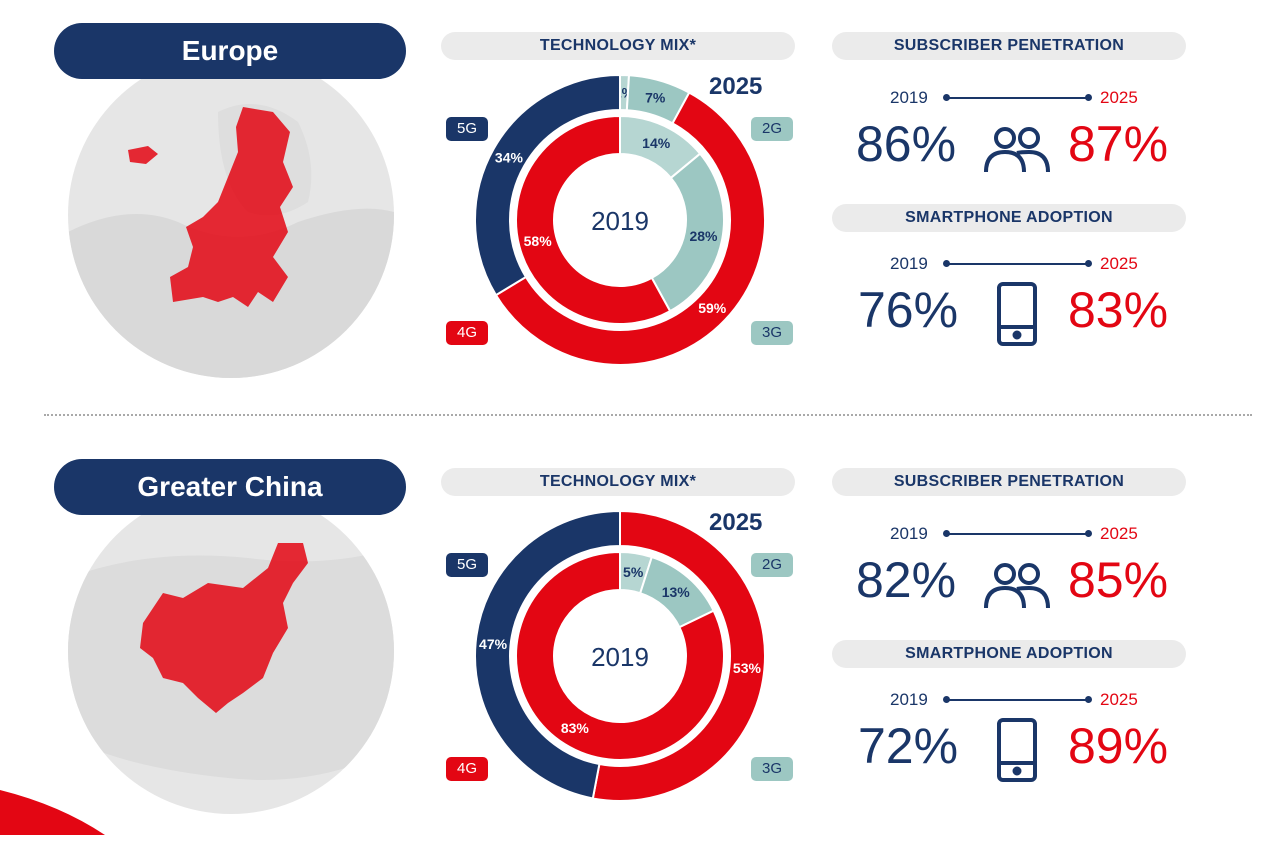 Image resolution: width=1279 pixels, height=846 pixels. What do you see at coordinates (1118, 746) in the screenshot?
I see `smartphone-2025-value: 89%` at bounding box center [1118, 746].